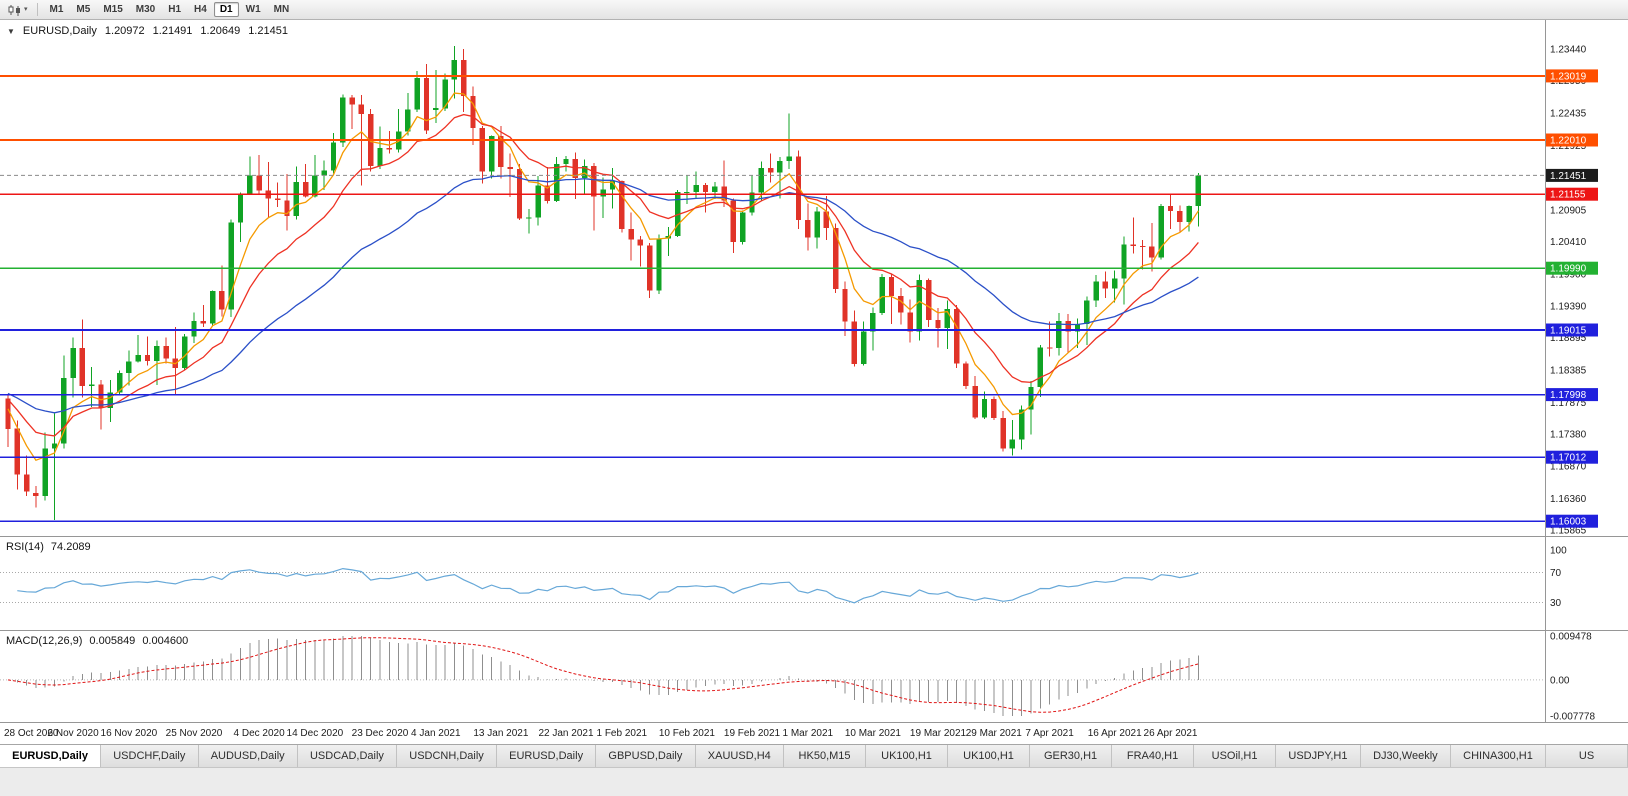  What do you see at coordinates (873, 733) in the screenshot?
I see `date-label: 10 Mar 2021` at bounding box center [873, 733].